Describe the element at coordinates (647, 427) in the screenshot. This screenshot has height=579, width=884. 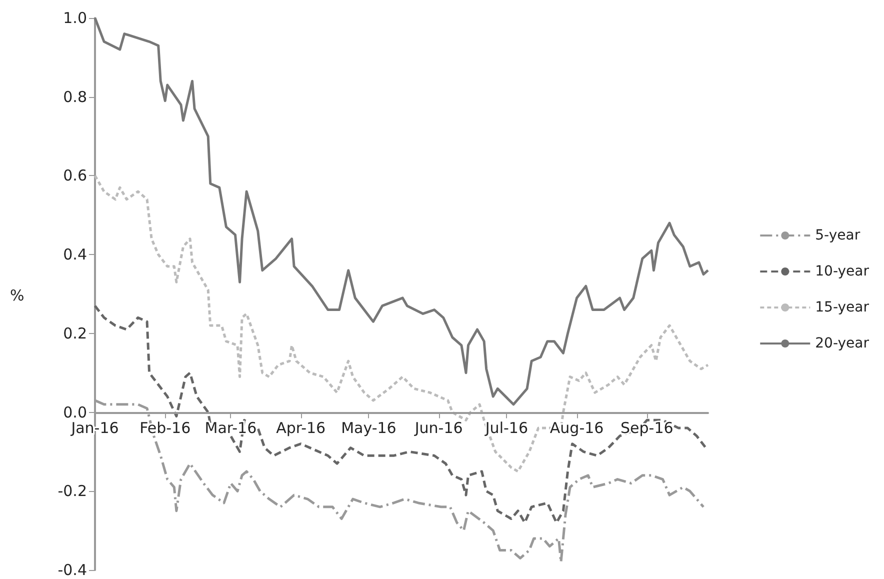
I see `x-tick-label: Sep-16` at that location.